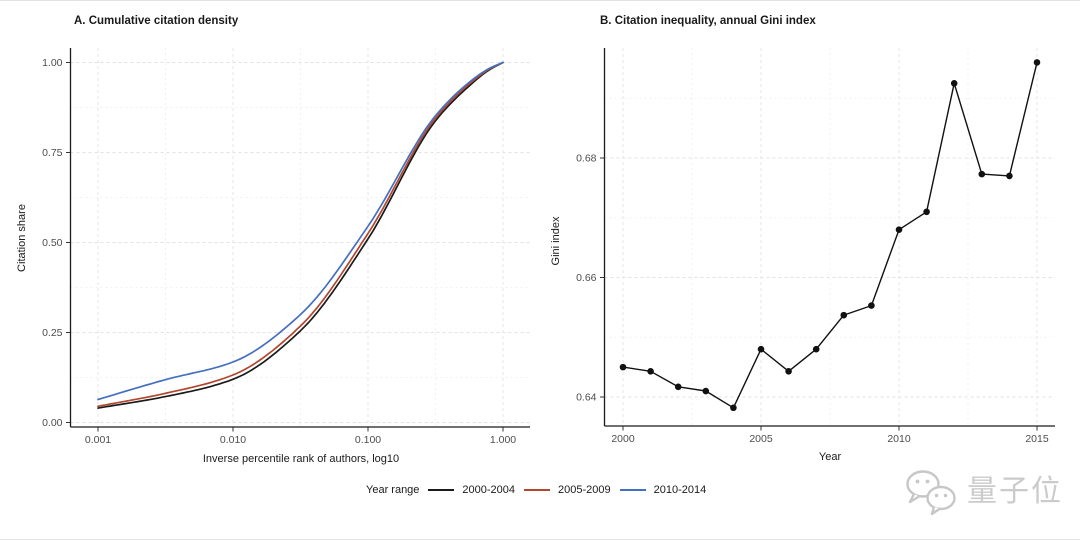 This screenshot has height=540, width=1080. Describe the element at coordinates (22, 238) in the screenshot. I see `panel-a-yaxis-title: Citation share` at that location.